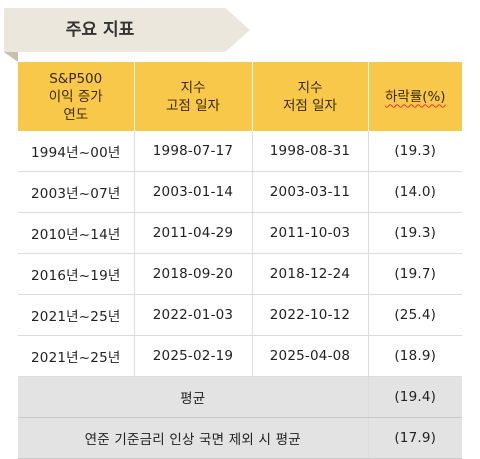  Describe the element at coordinates (76, 151) in the screenshot. I see `cell-period: 1994년~00년` at that location.